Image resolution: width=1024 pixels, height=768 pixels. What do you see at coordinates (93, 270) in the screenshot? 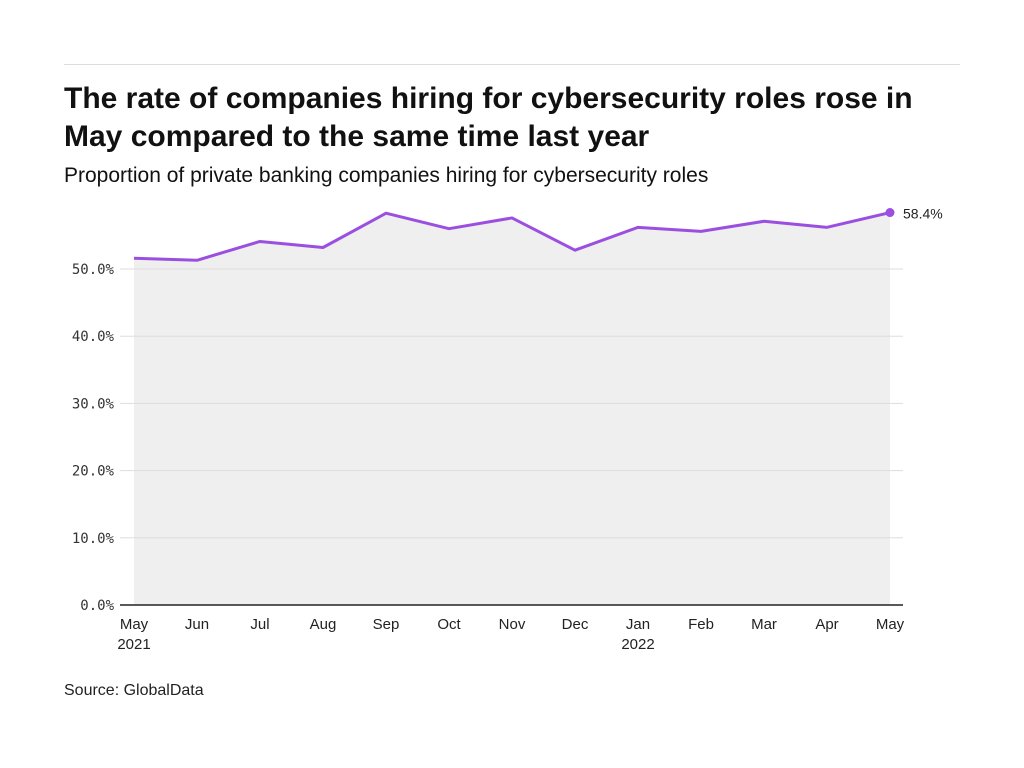
I see `y-tick-label: 50.0%` at bounding box center [93, 270].